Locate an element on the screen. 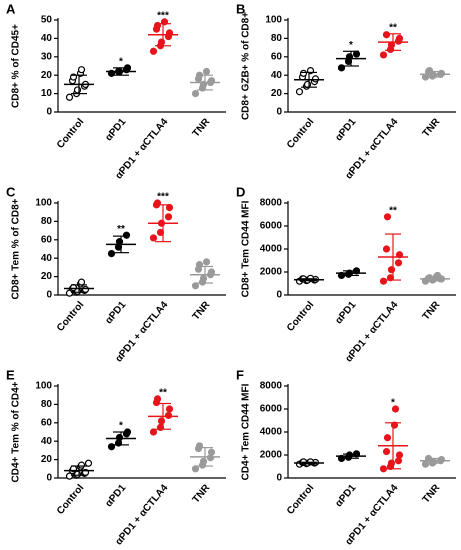 This screenshot has width=461, height=550. panel-letter: C is located at coordinates (11, 191).